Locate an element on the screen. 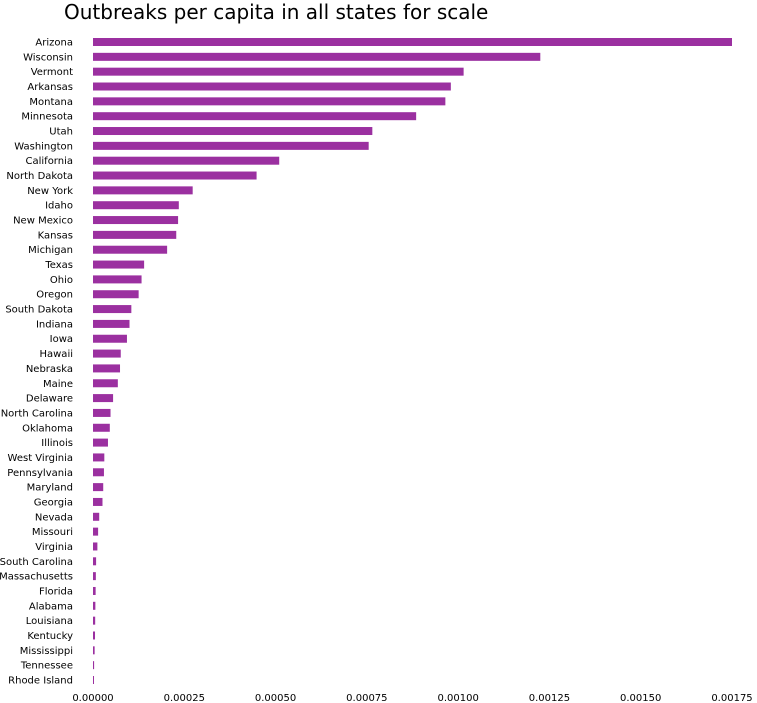  category-label: Maryland is located at coordinates (50, 488).